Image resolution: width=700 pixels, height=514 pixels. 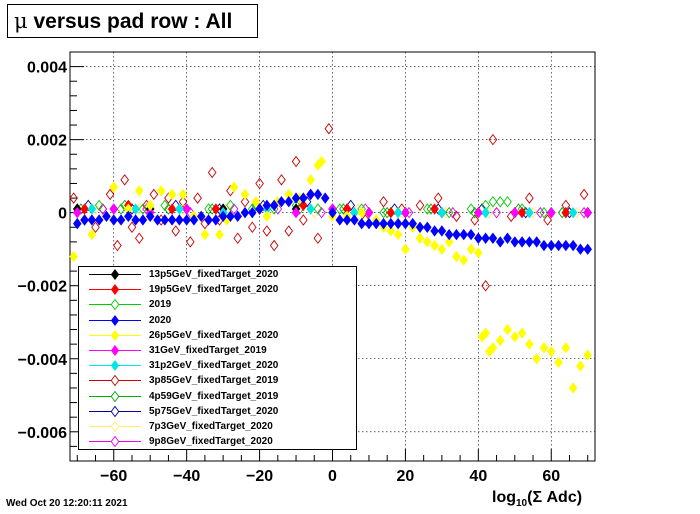 I want to click on x-axis-title-rest: (Σ Adc), so click(x=555, y=497).